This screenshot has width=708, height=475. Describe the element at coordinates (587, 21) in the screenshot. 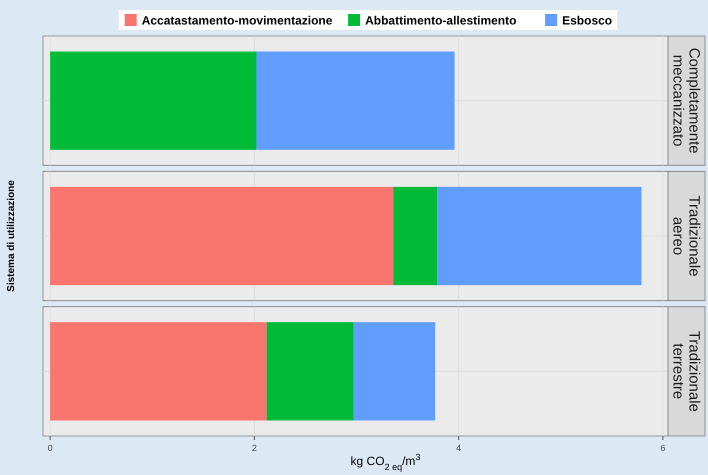

I see `legend-label: Esbosco` at that location.